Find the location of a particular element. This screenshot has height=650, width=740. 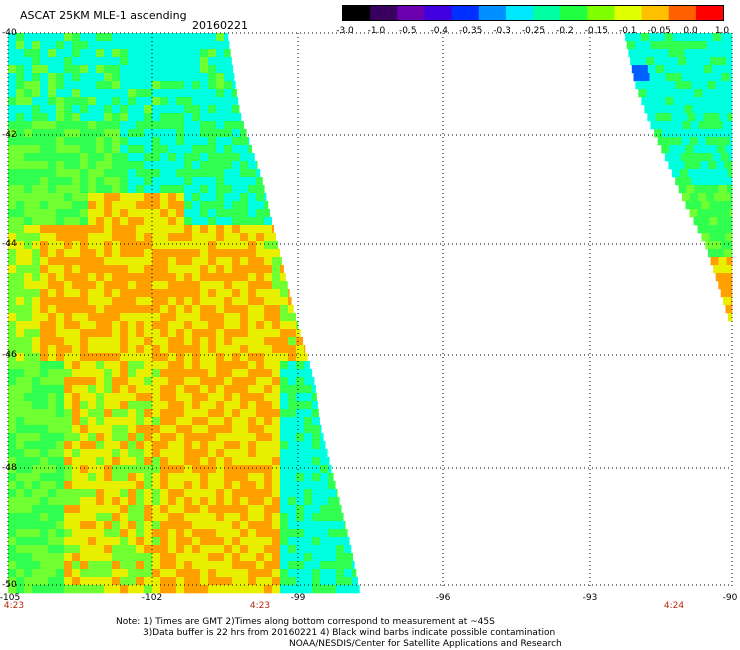

color-scale-label: -0.15 is located at coordinates (596, 31).